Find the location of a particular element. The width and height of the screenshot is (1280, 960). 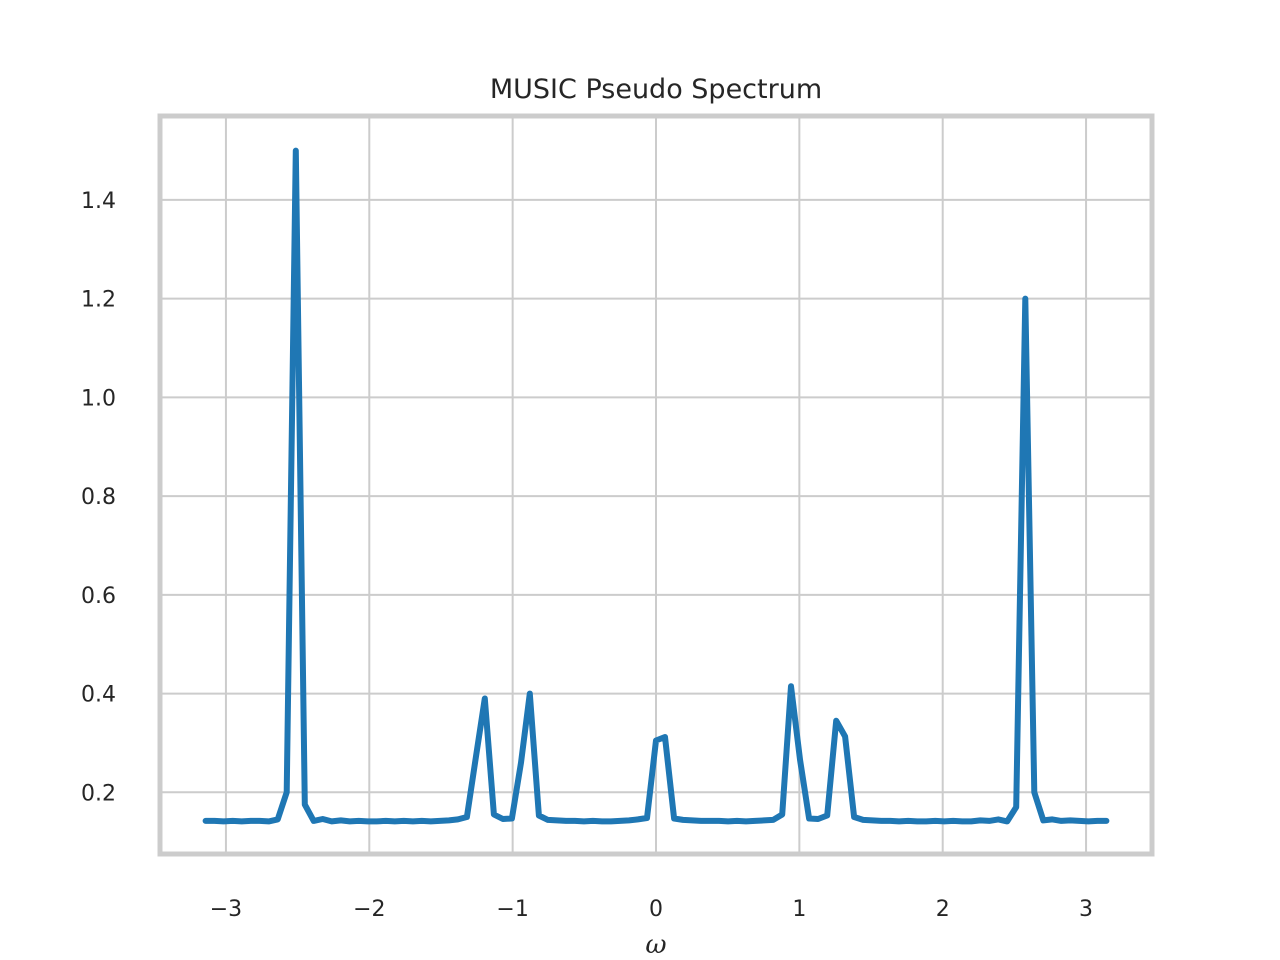

x-tick-label: −2 is located at coordinates (369, 909).